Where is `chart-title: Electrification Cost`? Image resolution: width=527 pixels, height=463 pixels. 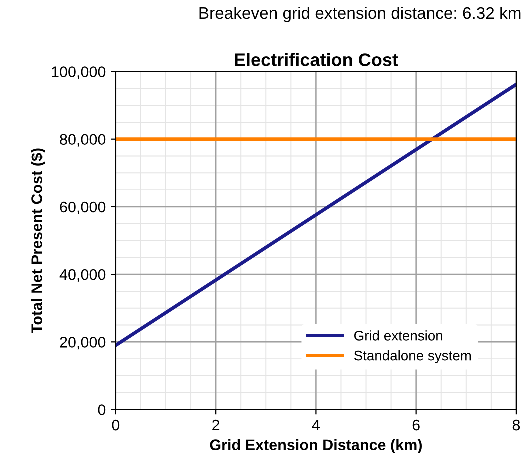
chart-title: Electrification Cost is located at coordinates (316, 59).